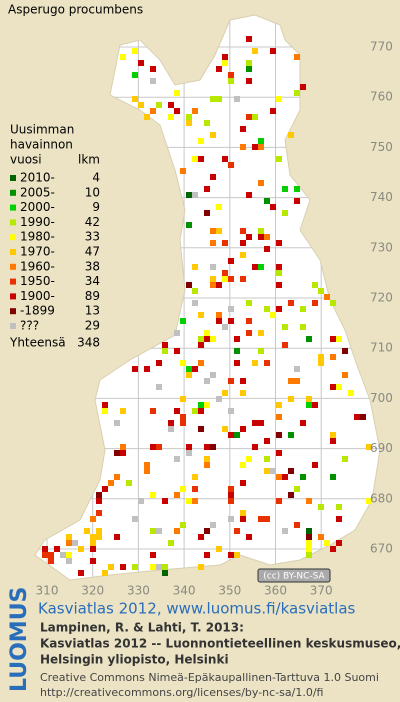  Describe the element at coordinates (92, 326) in the screenshot. I see `legend-count: 29` at that location.